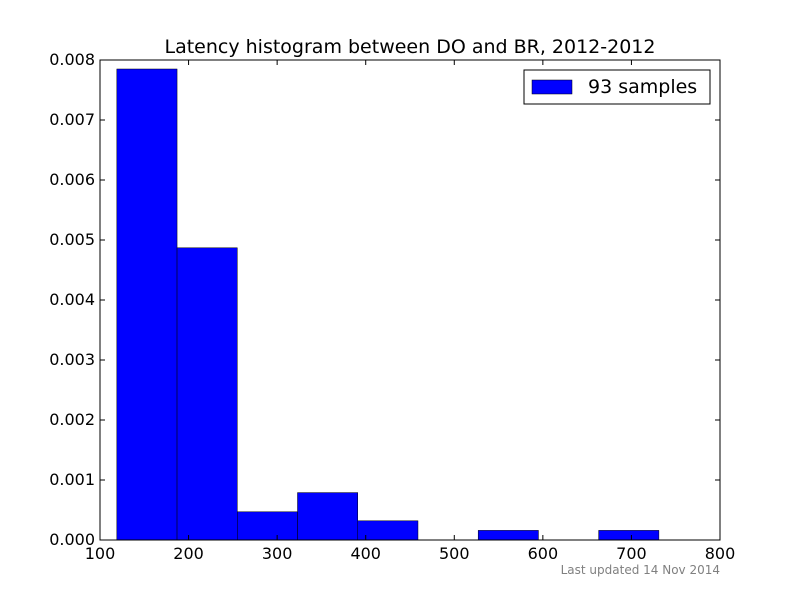 The width and height of the screenshot is (800, 600). What do you see at coordinates (72, 359) in the screenshot?
I see `y-tick-label: 0.003` at bounding box center [72, 359].